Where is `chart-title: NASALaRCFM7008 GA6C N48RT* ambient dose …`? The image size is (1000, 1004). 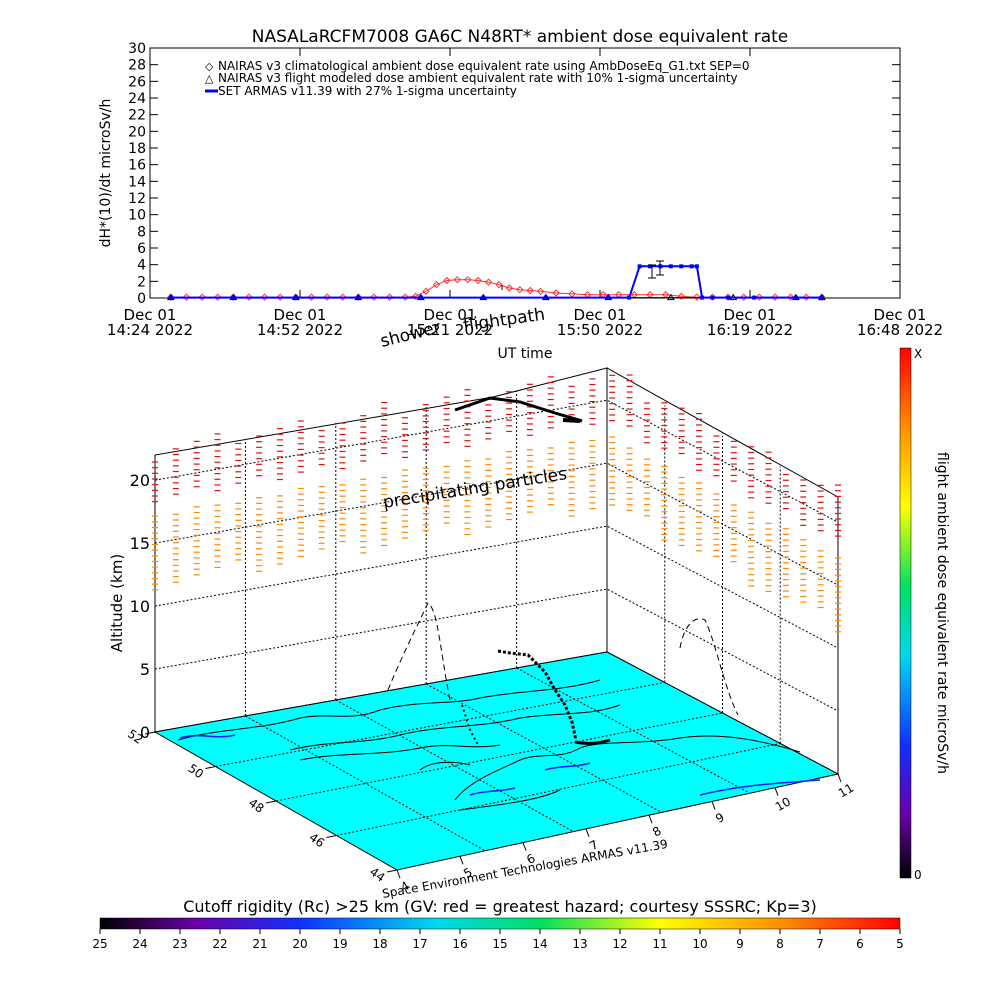 chart-title: NASALaRCFM7008 GA6C N48RT* ambient dose … is located at coordinates (520, 37).